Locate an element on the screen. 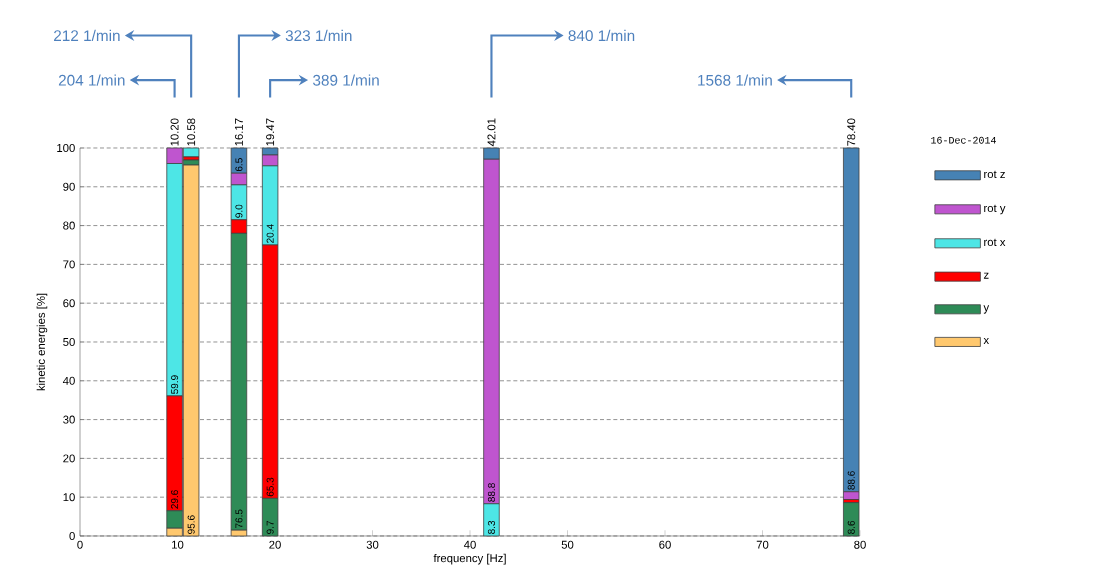  data-label: 88.6 is located at coordinates (851, 480).